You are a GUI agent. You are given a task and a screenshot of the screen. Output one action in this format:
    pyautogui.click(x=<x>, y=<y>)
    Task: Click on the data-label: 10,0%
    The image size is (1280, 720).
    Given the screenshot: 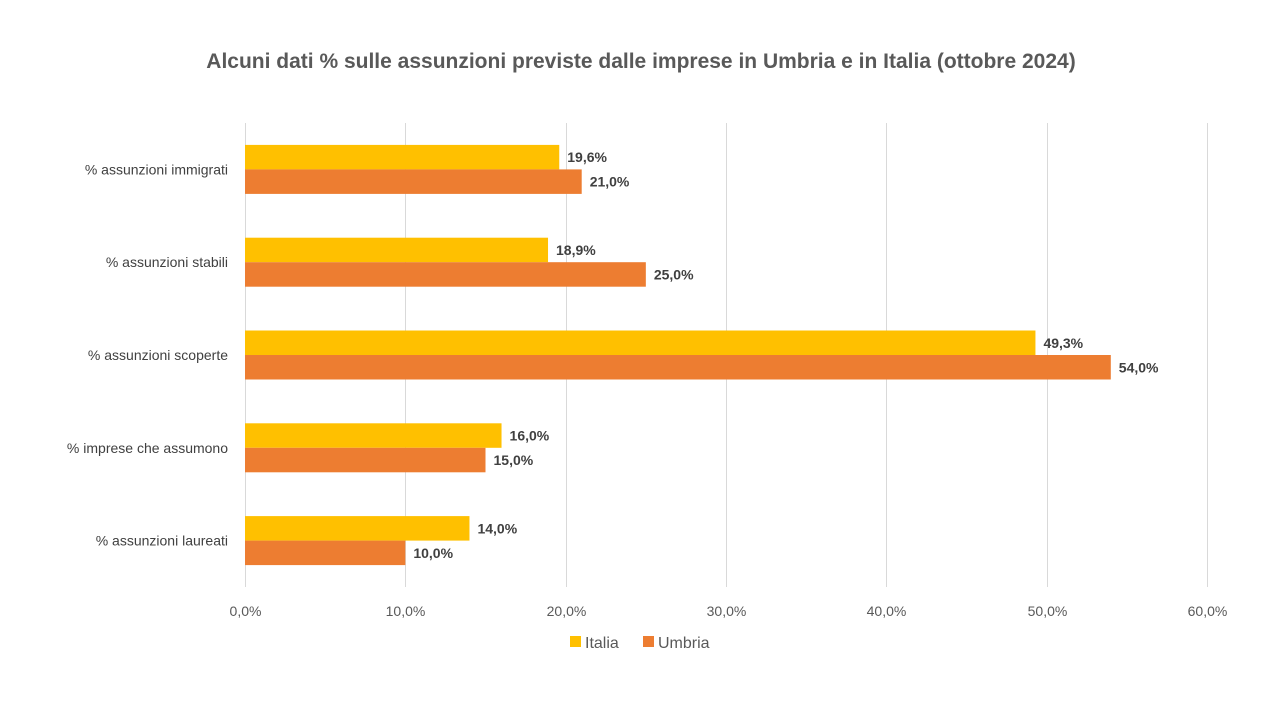 What is the action you would take?
    pyautogui.click(x=433, y=553)
    